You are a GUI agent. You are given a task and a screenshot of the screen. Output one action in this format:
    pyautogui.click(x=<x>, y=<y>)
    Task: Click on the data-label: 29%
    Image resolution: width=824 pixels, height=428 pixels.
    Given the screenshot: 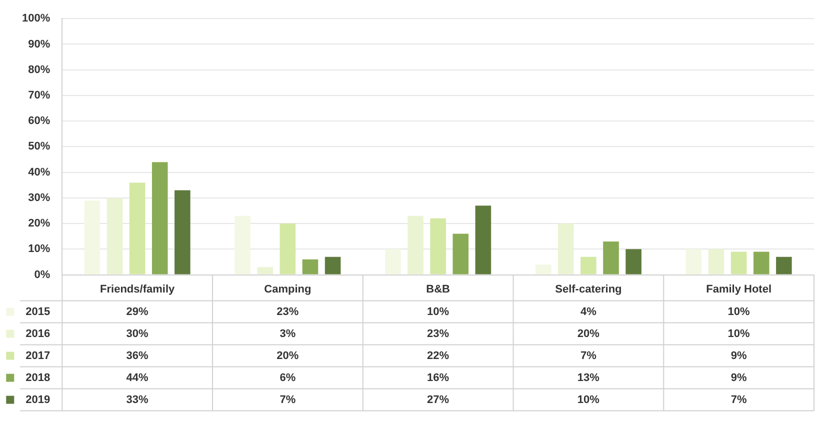 What is the action you would take?
    pyautogui.click(x=137, y=312)
    